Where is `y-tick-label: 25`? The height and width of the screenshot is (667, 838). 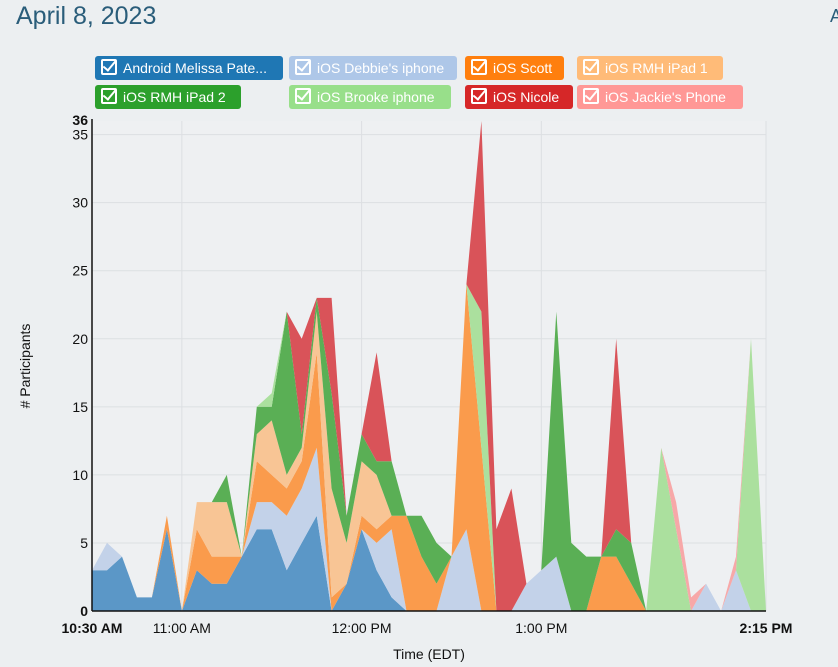 y-tick-label: 25 is located at coordinates (80, 271).